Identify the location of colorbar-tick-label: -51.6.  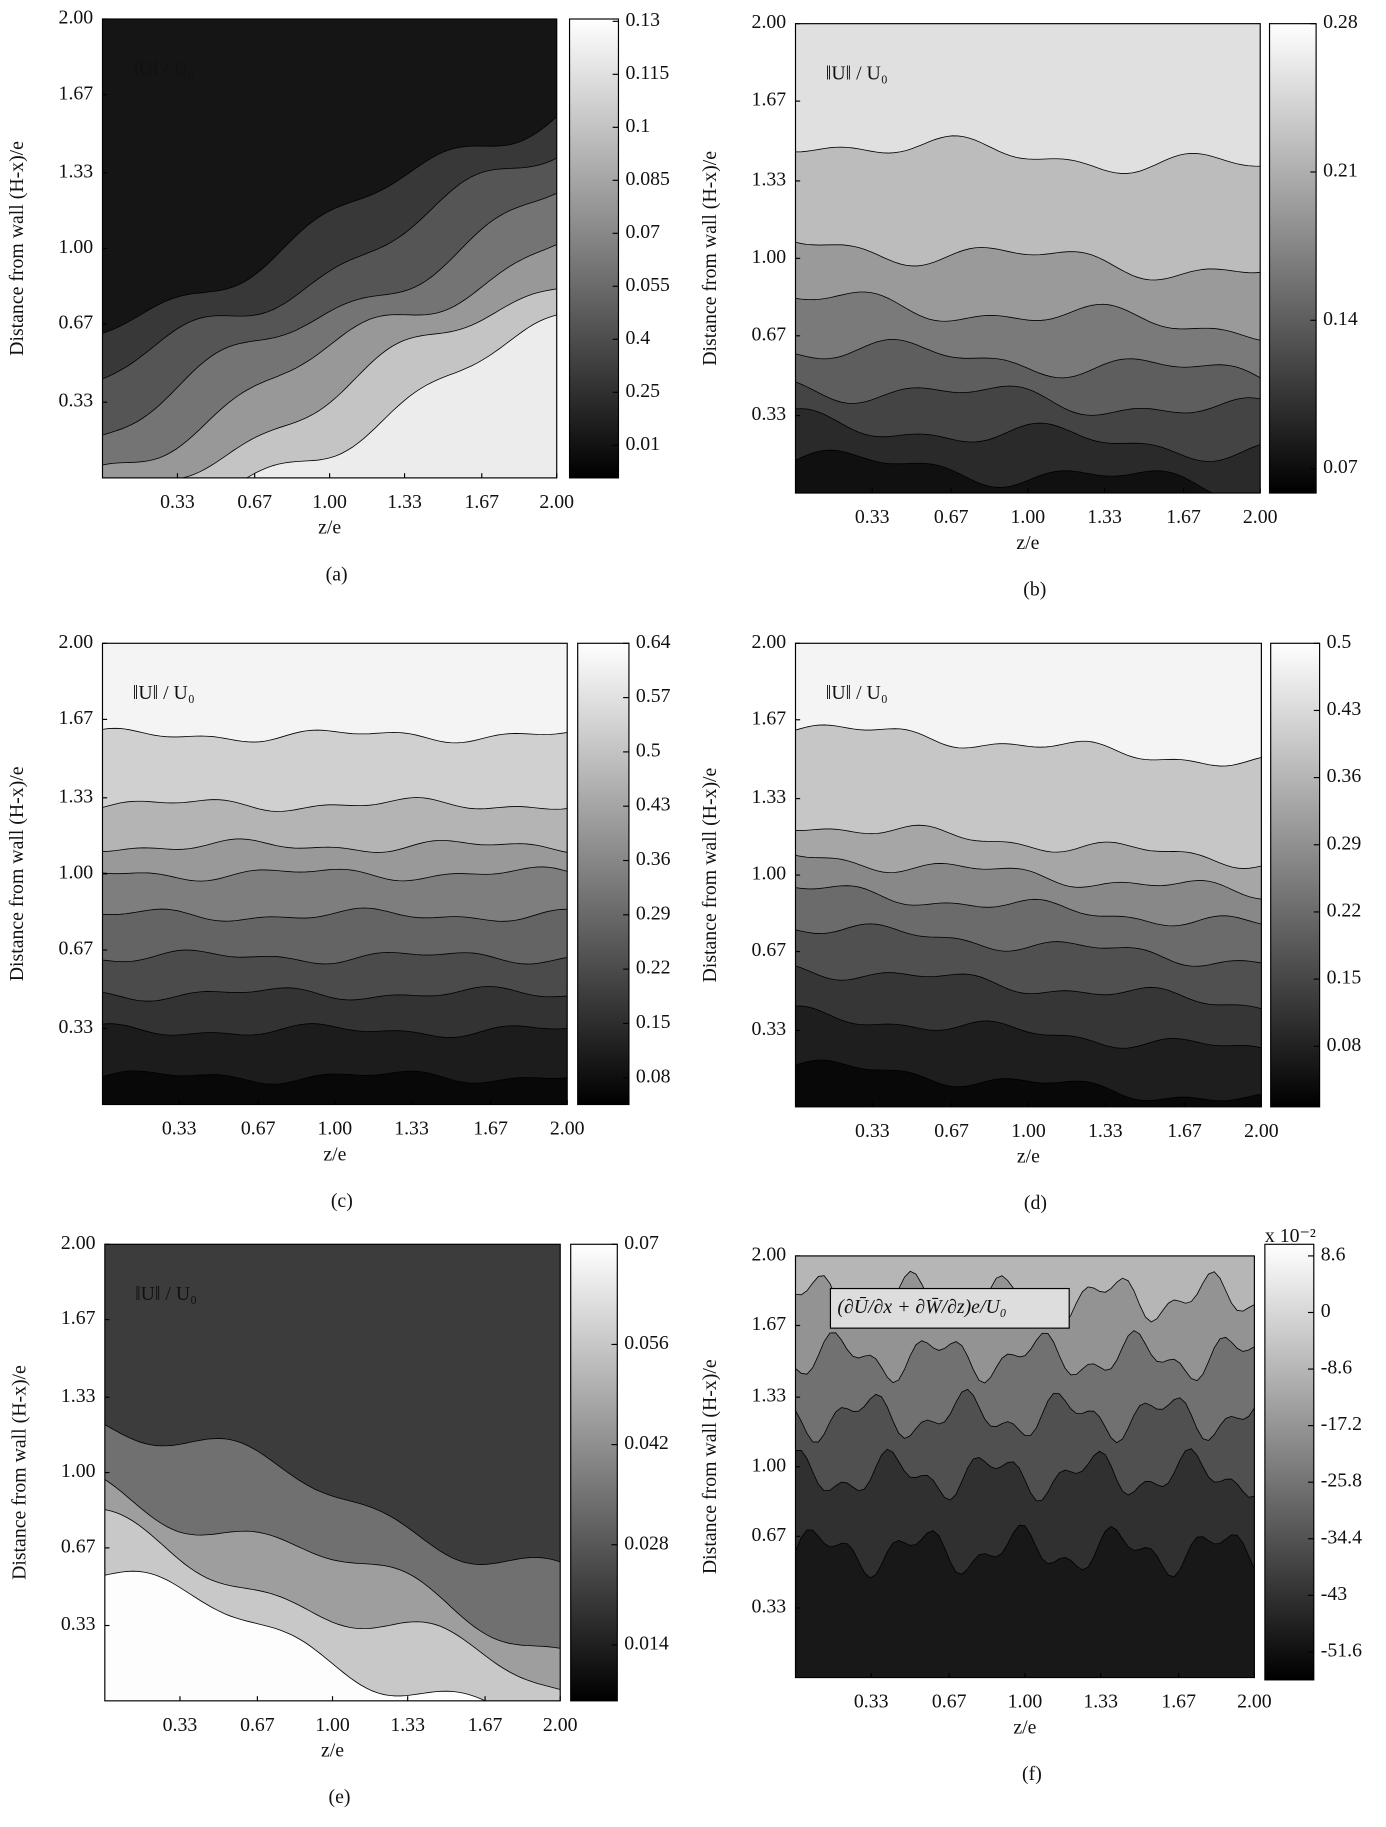
(1341, 1650).